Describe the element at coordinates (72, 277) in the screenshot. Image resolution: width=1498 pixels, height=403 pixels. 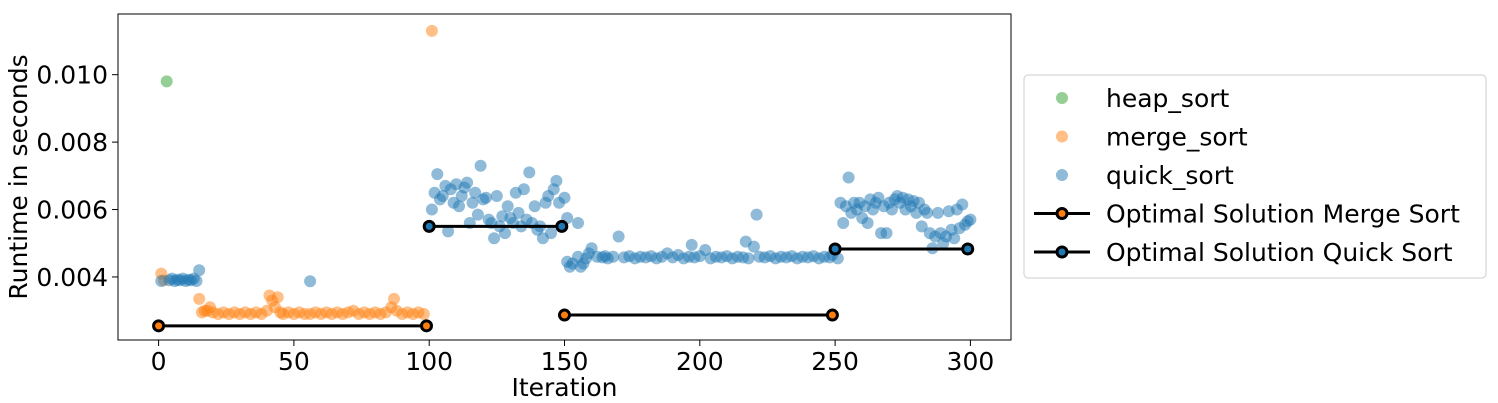
I see `y-tick-label: 0.004` at that location.